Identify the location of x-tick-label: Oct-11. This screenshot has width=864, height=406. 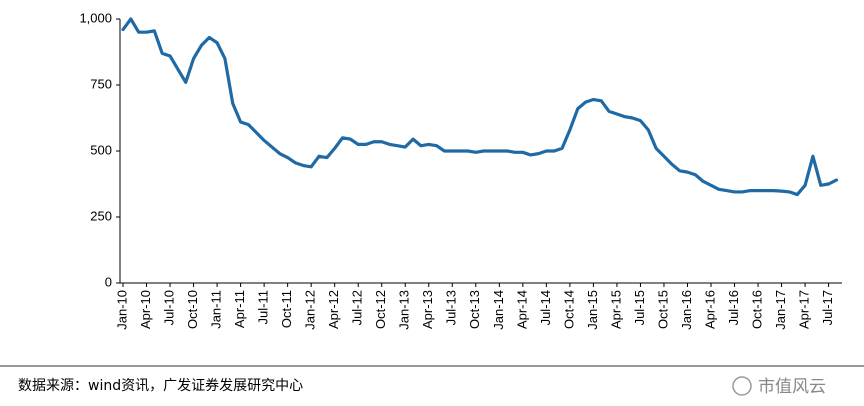
(286, 309).